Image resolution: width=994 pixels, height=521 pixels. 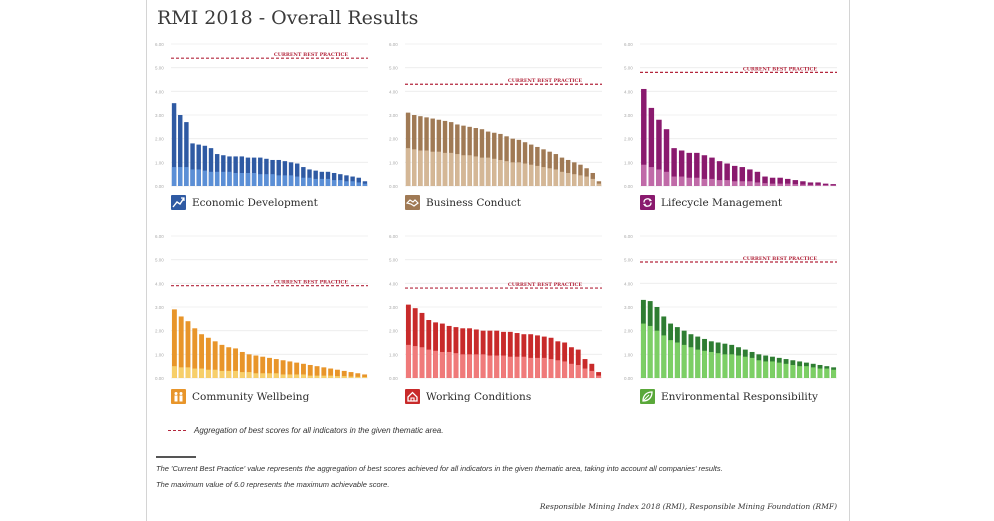 What do you see at coordinates (159, 91) in the screenshot?
I see `tick-label: 4.00` at bounding box center [159, 91].